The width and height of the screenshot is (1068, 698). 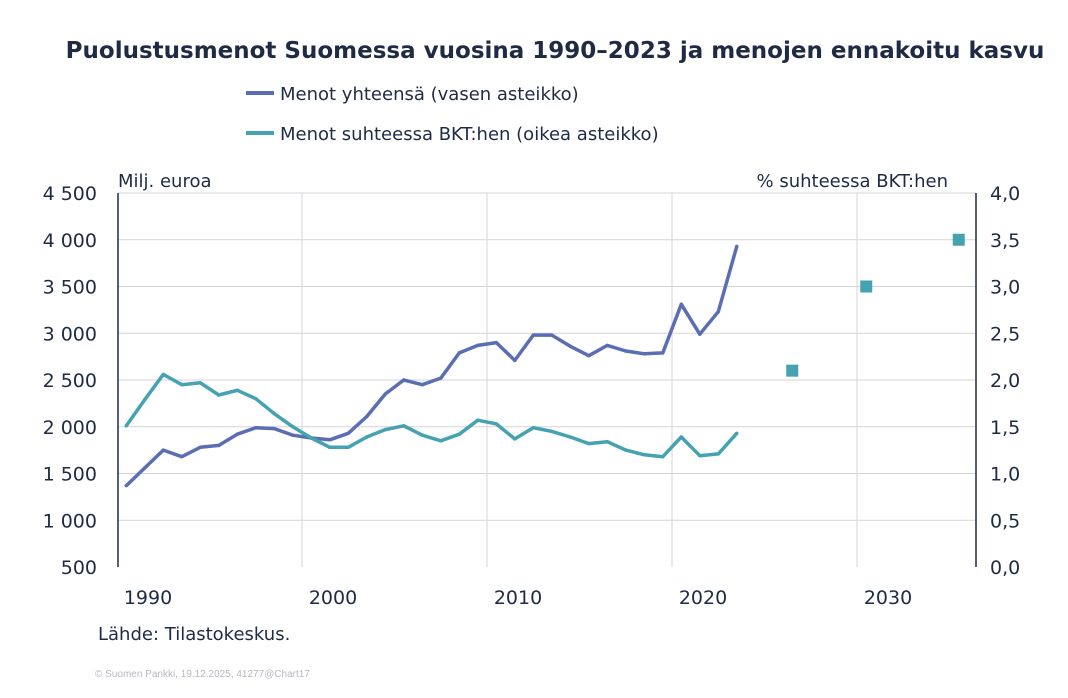 What do you see at coordinates (165, 181) in the screenshot?
I see `y-left-label: Milj. euroa` at bounding box center [165, 181].